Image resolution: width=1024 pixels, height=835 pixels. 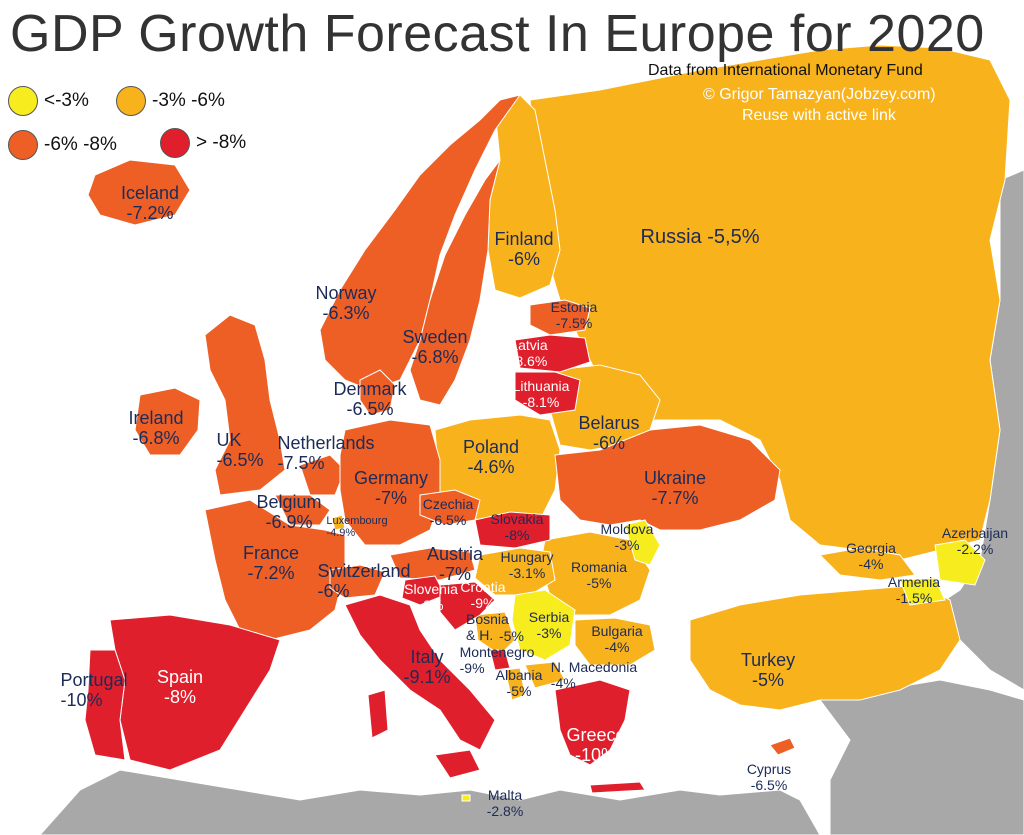 I want to click on cyprus-shape, so click(x=782, y=746).